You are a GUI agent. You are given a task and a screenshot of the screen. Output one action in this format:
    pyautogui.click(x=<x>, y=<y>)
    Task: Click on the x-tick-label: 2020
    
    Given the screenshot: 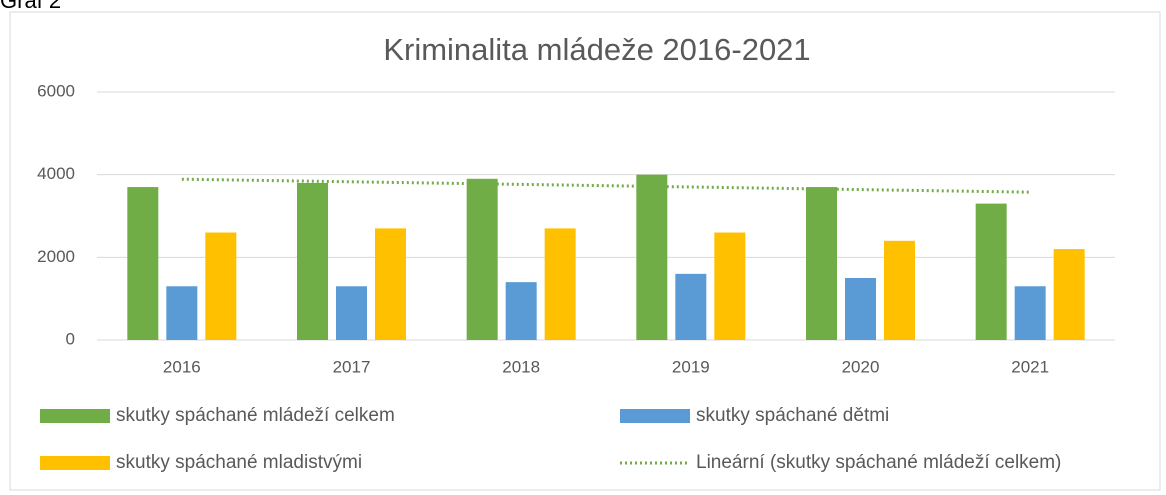 What is the action you would take?
    pyautogui.click(x=861, y=366)
    